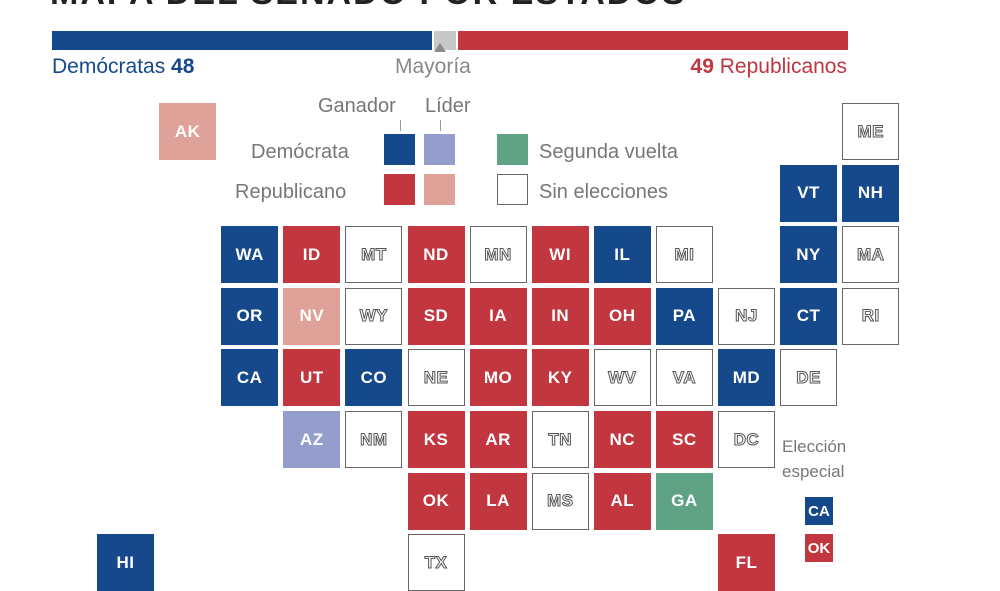  What do you see at coordinates (374, 378) in the screenshot?
I see `state-tile-co: CO` at bounding box center [374, 378].